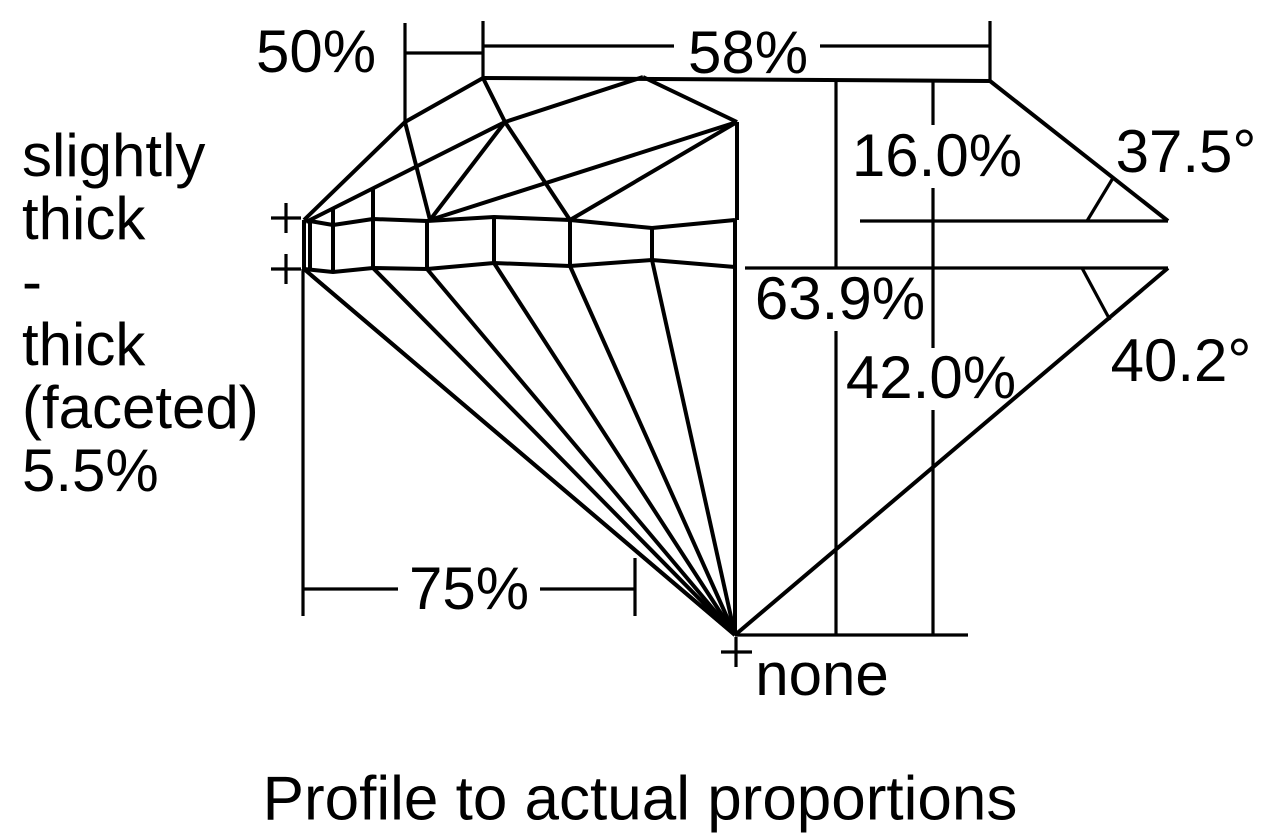  Describe the element at coordinates (286, 243) in the screenshot. I see `girdle-tick-marks` at that location.